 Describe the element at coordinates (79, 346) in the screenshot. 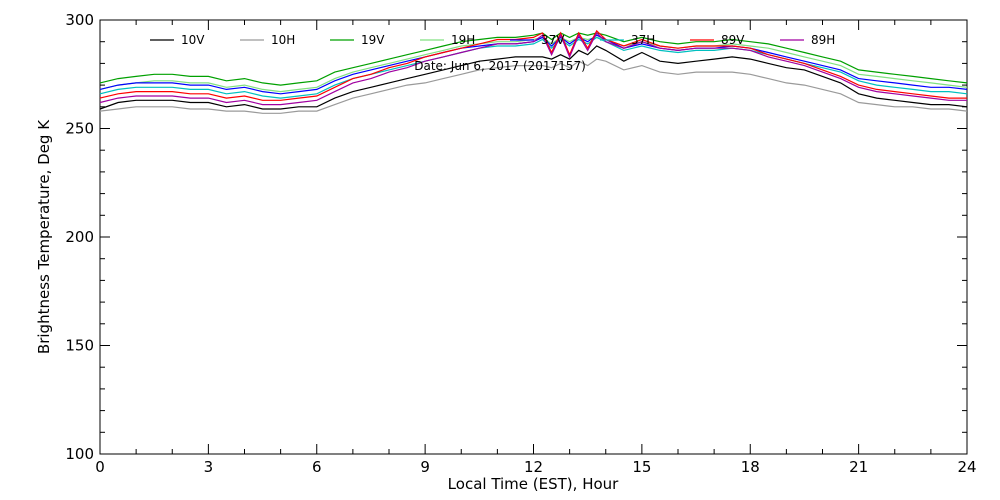

I see `y-tick-label: 150` at that location.